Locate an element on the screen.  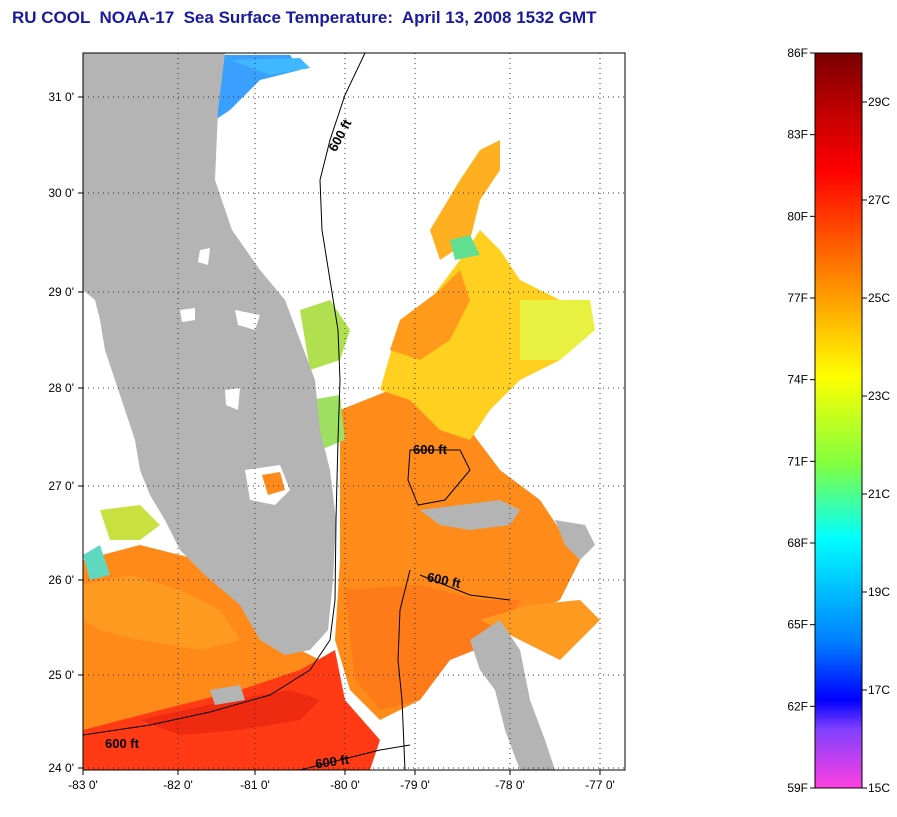
colorbar-c-label: 21C is located at coordinates (879, 494).